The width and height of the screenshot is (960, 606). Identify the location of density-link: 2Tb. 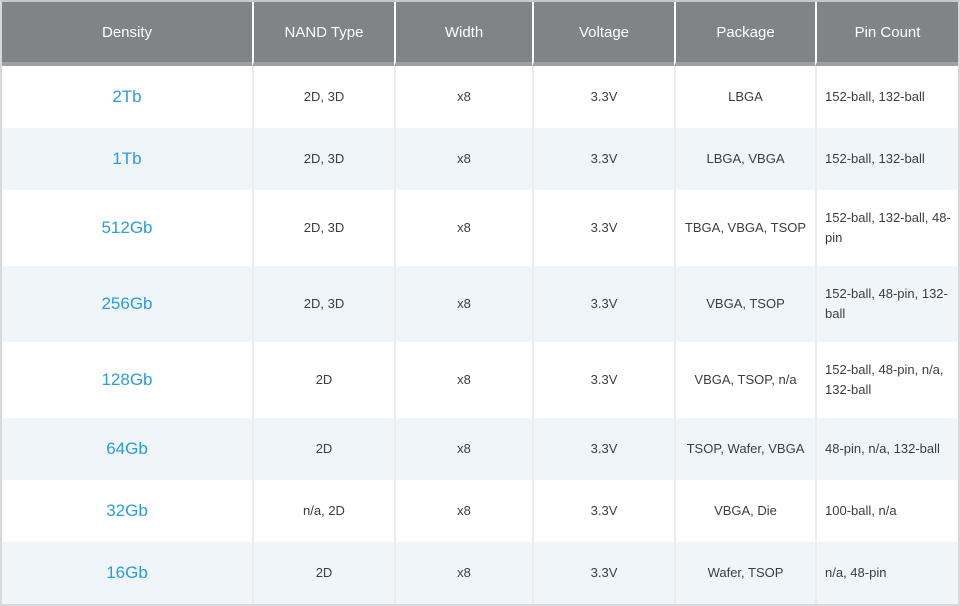
(127, 96).